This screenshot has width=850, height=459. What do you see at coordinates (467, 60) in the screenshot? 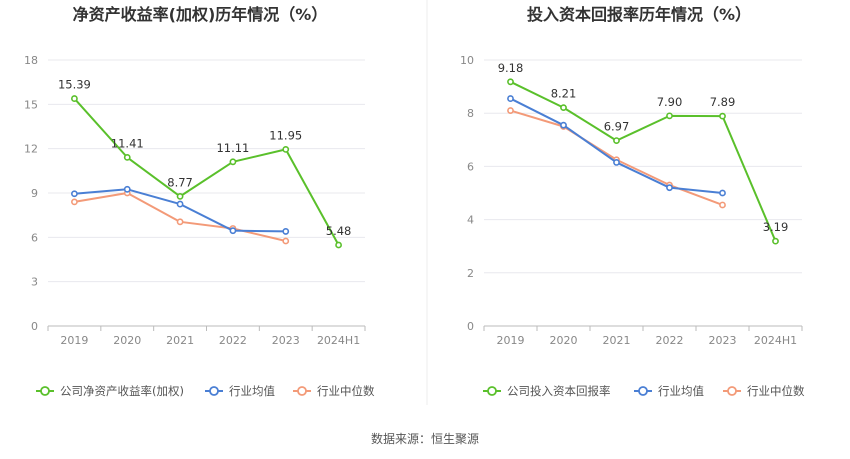
I see `y-tick-label: 10` at bounding box center [467, 60].